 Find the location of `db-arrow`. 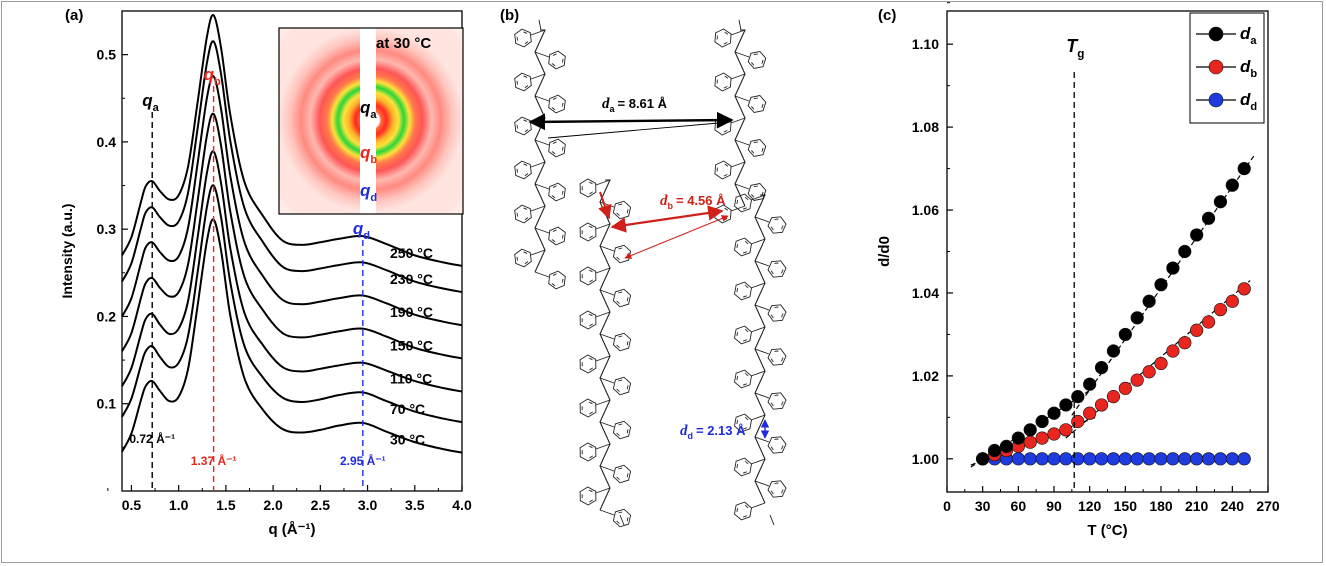

db-arrow is located at coordinates (667, 219).